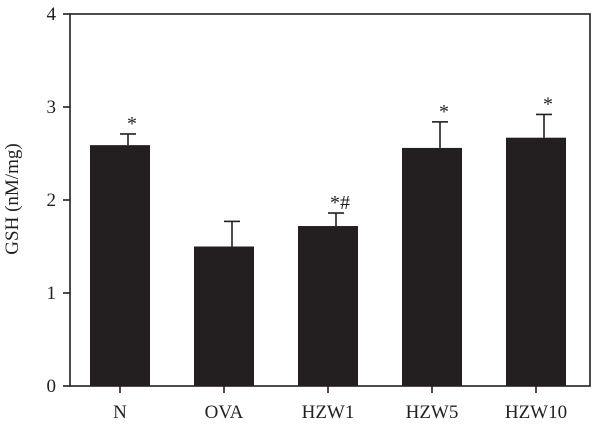 This screenshot has height=435, width=600. What do you see at coordinates (432, 412) in the screenshot?
I see `x-tick-label: HZW5` at bounding box center [432, 412].